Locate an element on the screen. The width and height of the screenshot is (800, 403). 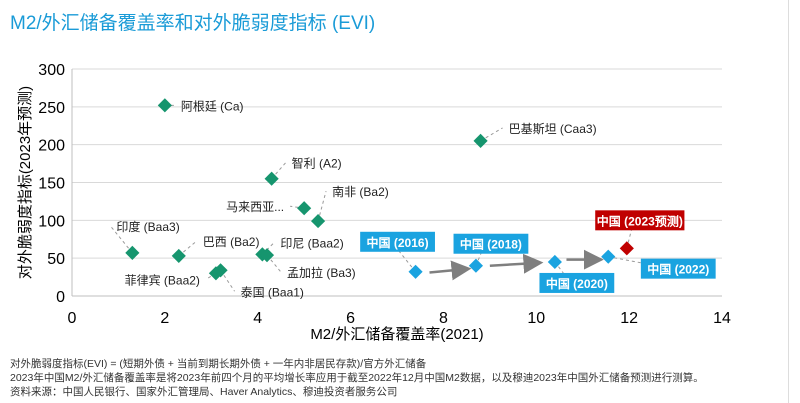
point-label: 中国 (2022) is located at coordinates (678, 269).